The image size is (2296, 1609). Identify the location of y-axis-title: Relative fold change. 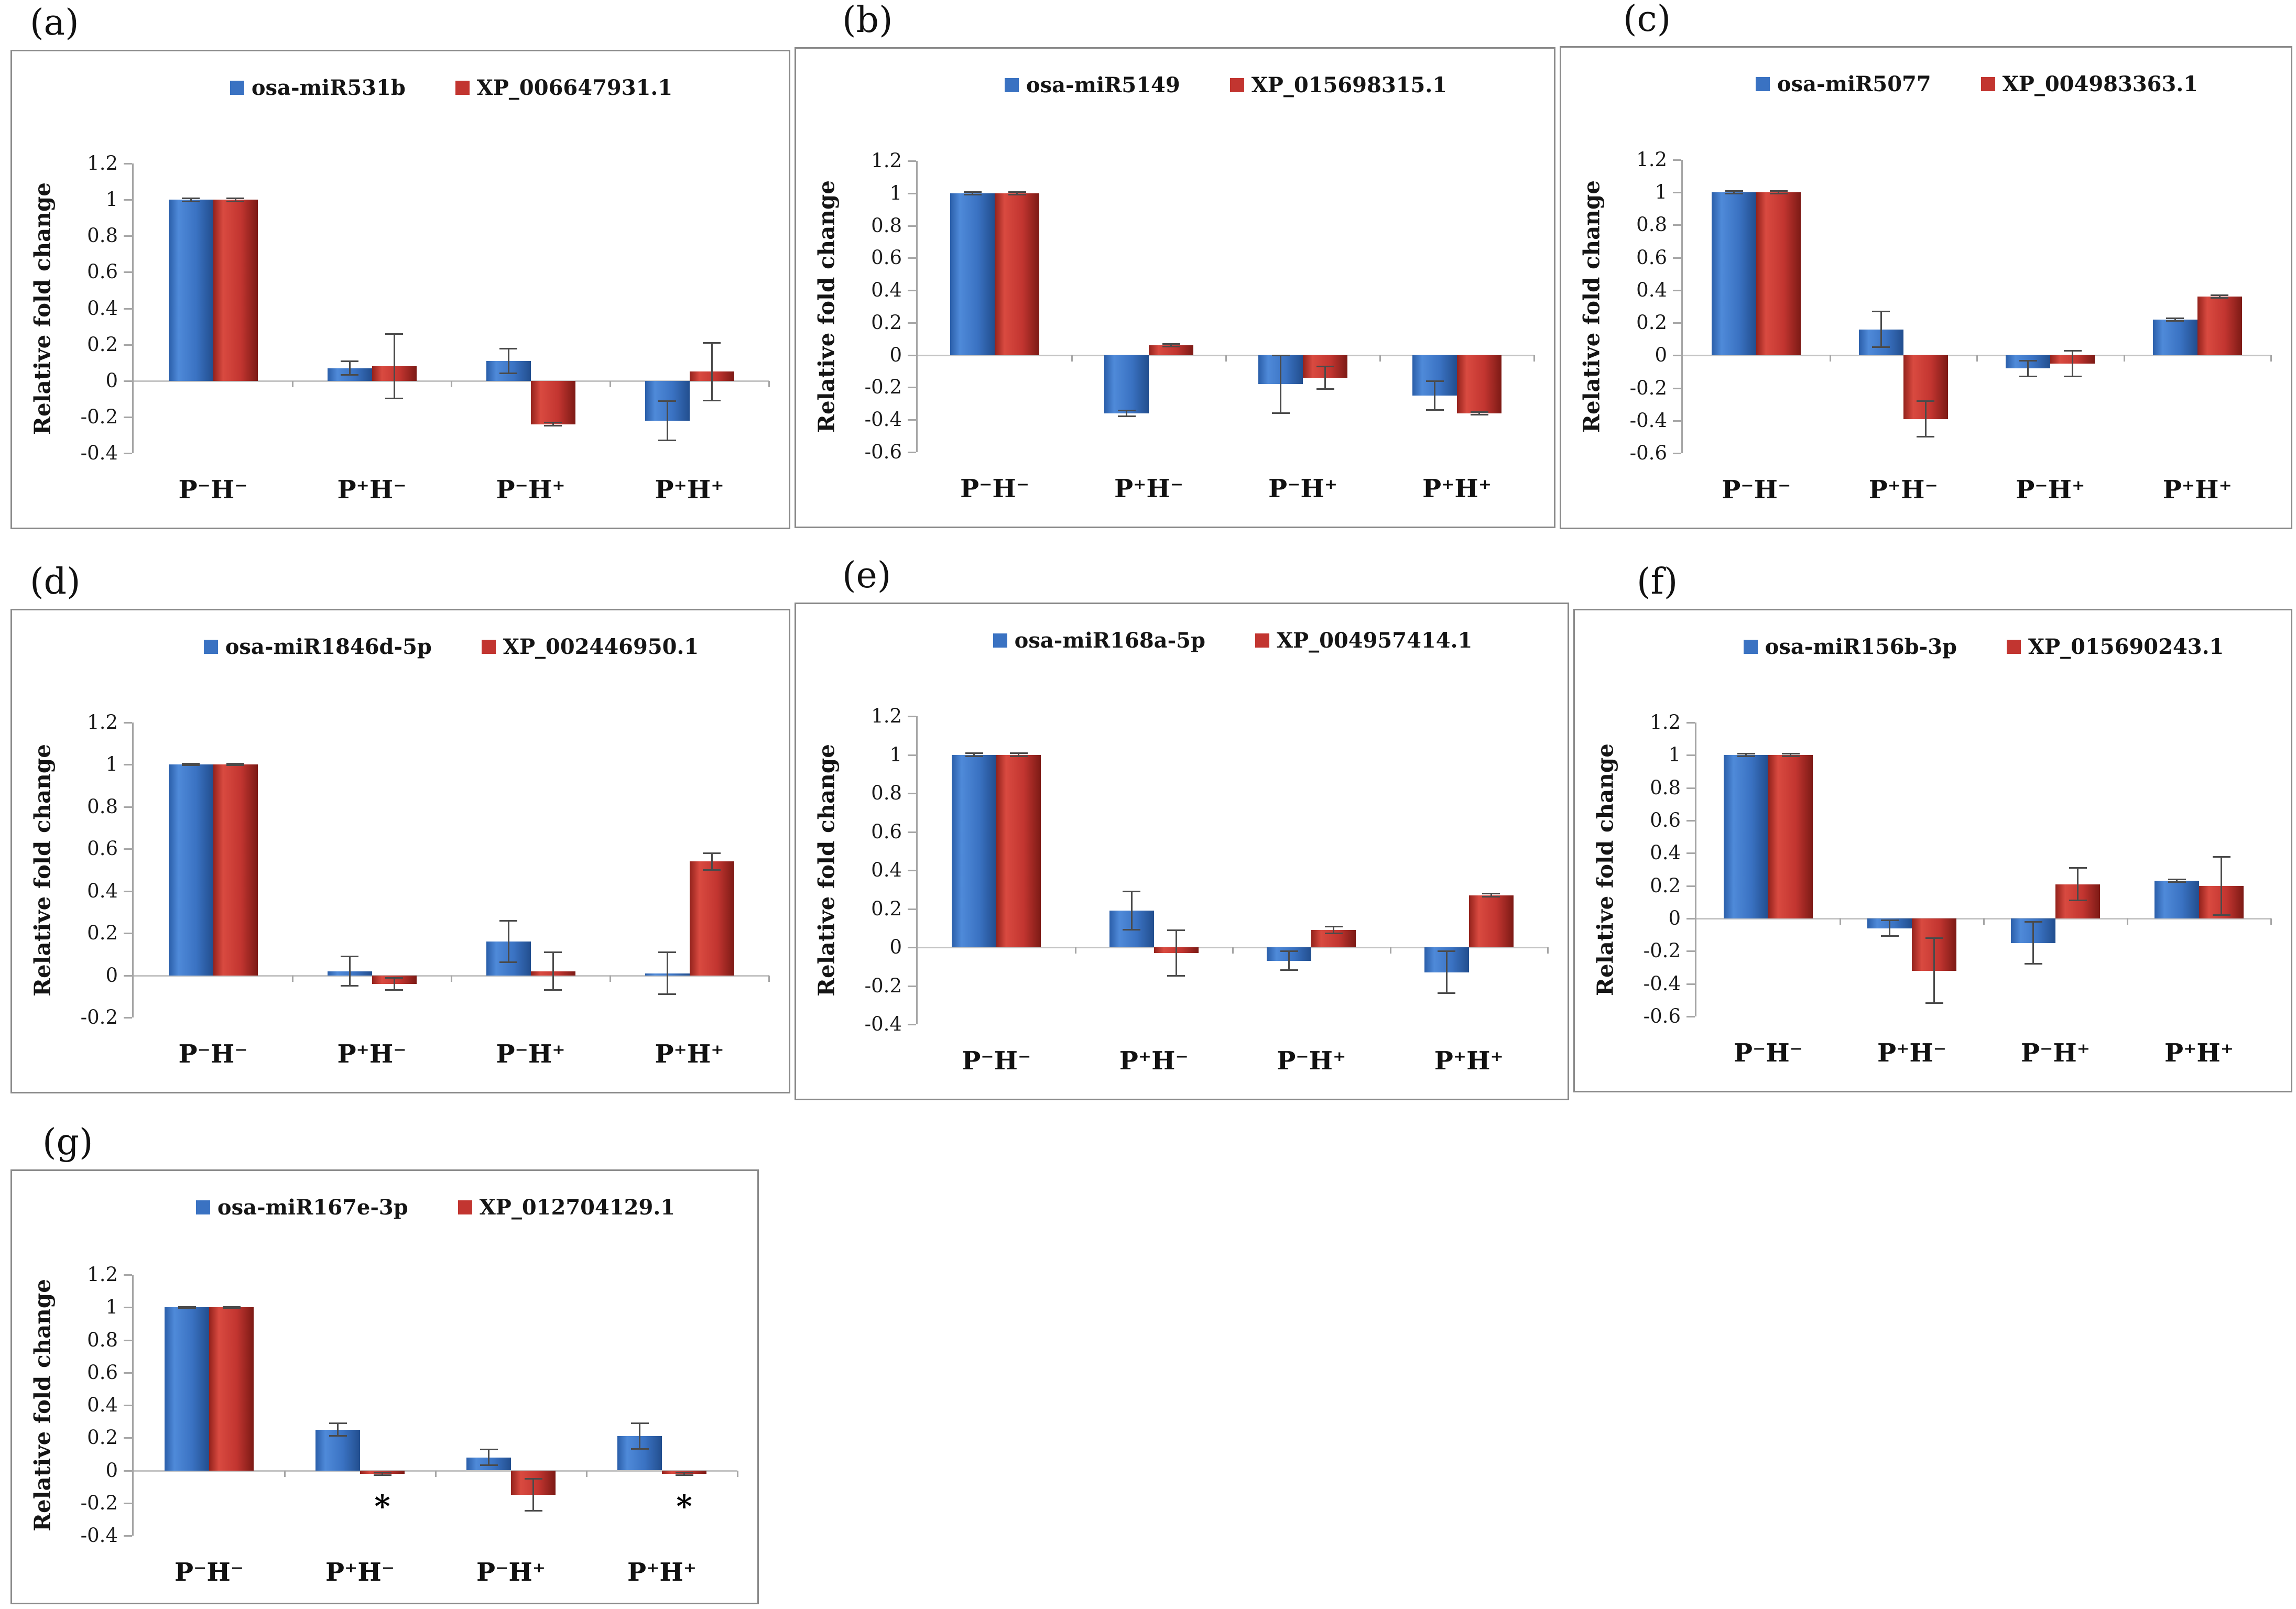
(826, 306).